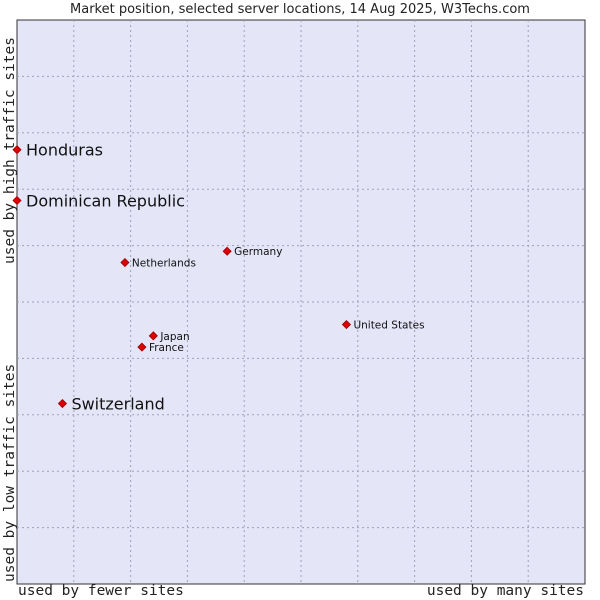 The image size is (600, 600). I want to click on data-point: Japan, so click(169, 337).